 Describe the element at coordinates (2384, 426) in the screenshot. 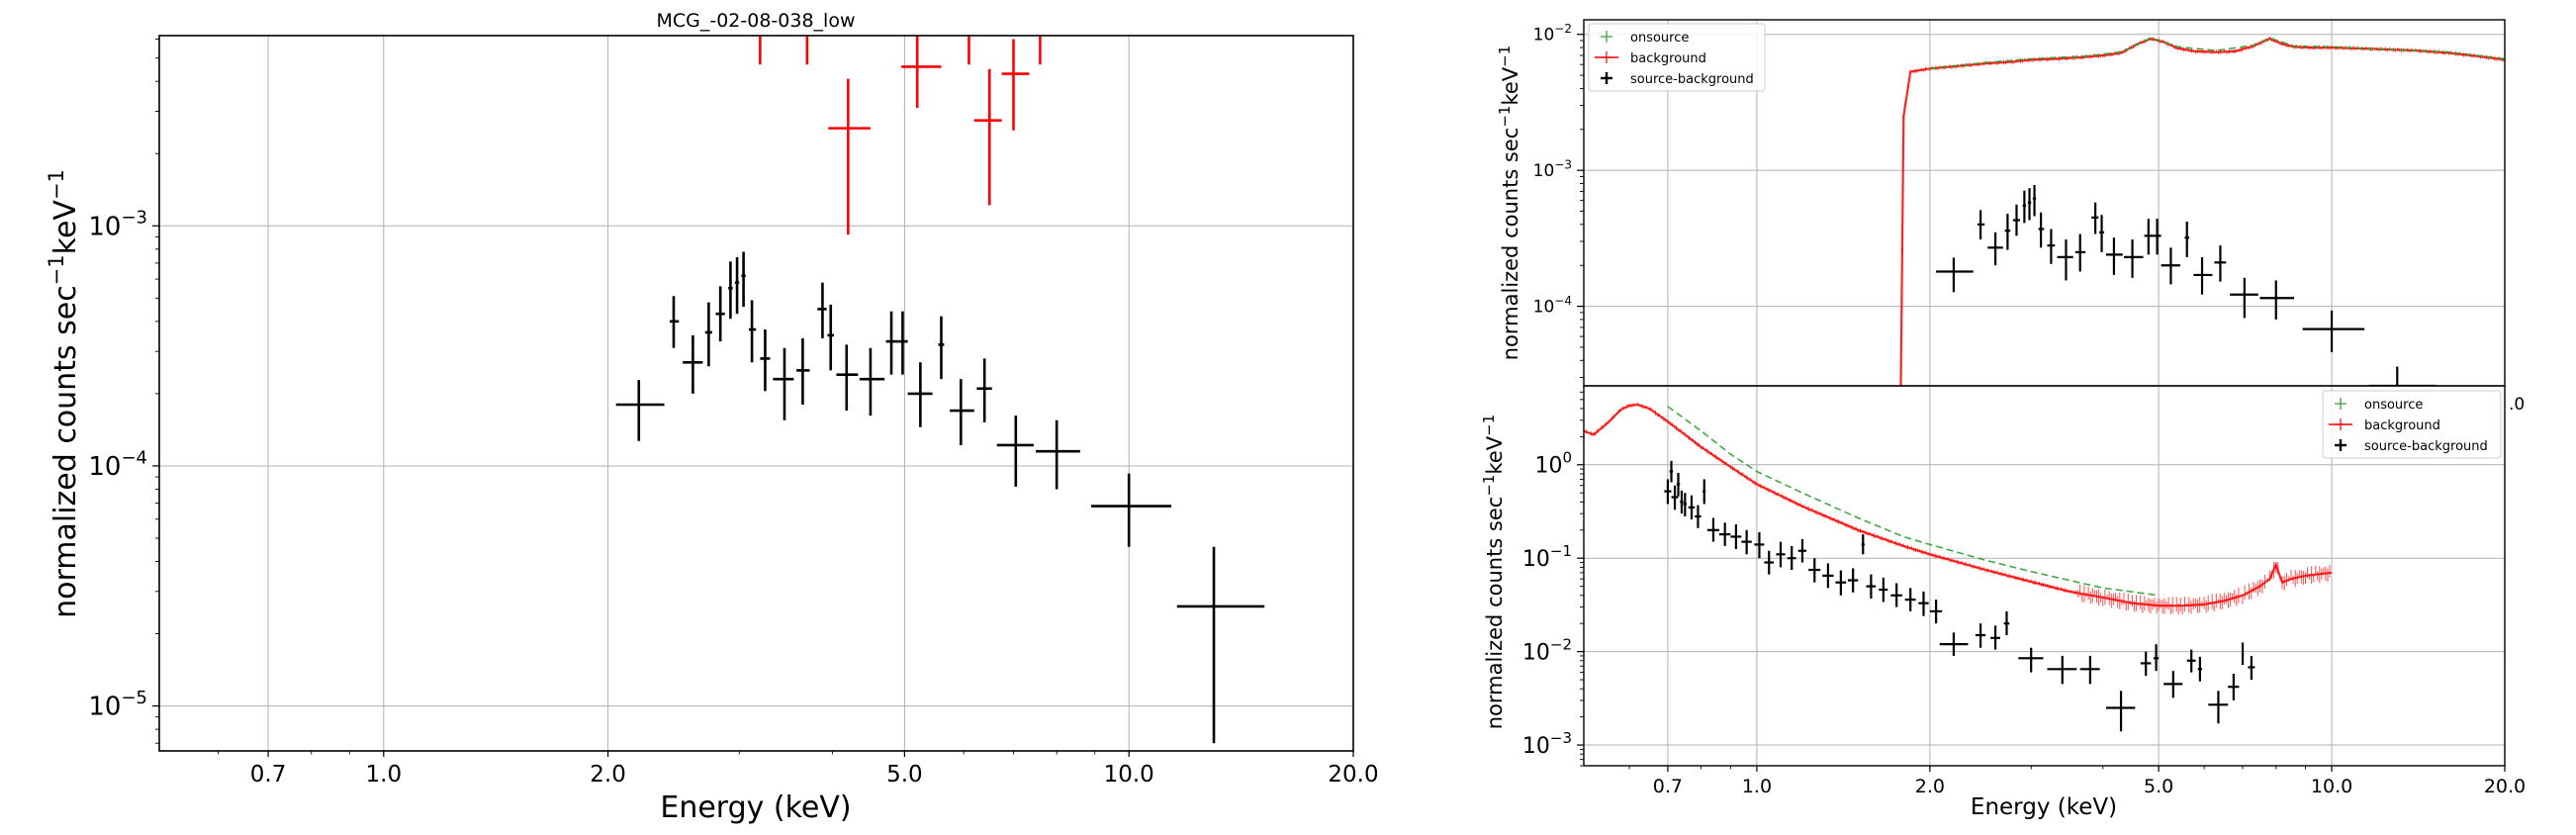

I see `right-bottom-legend-entry-1: background` at that location.